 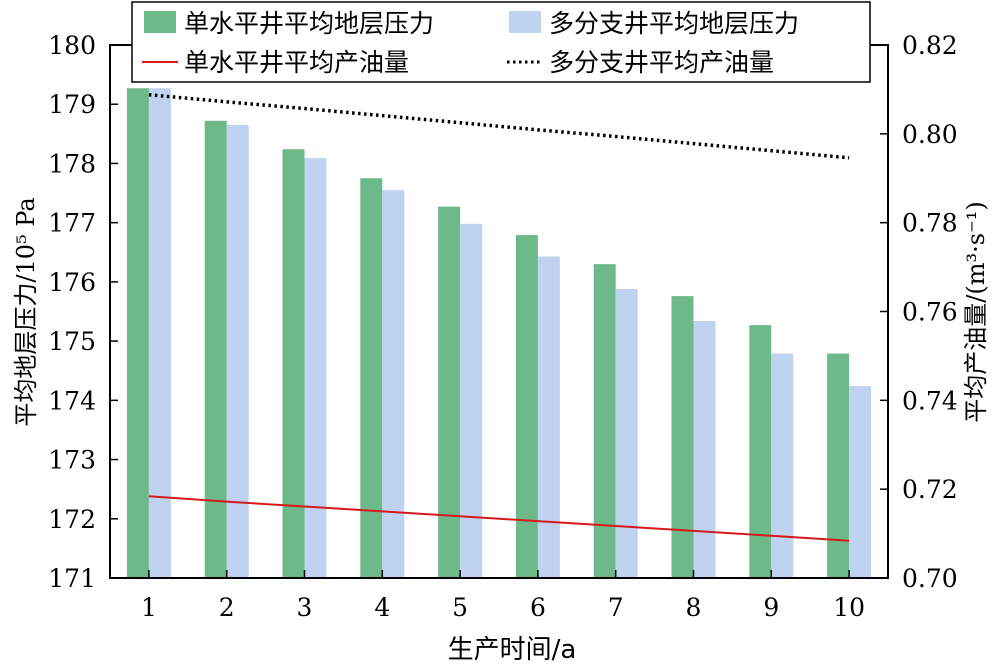 What do you see at coordinates (26, 311) in the screenshot?
I see `y-axis-left-label: 平均地层压力/10⁵ Pa` at bounding box center [26, 311].